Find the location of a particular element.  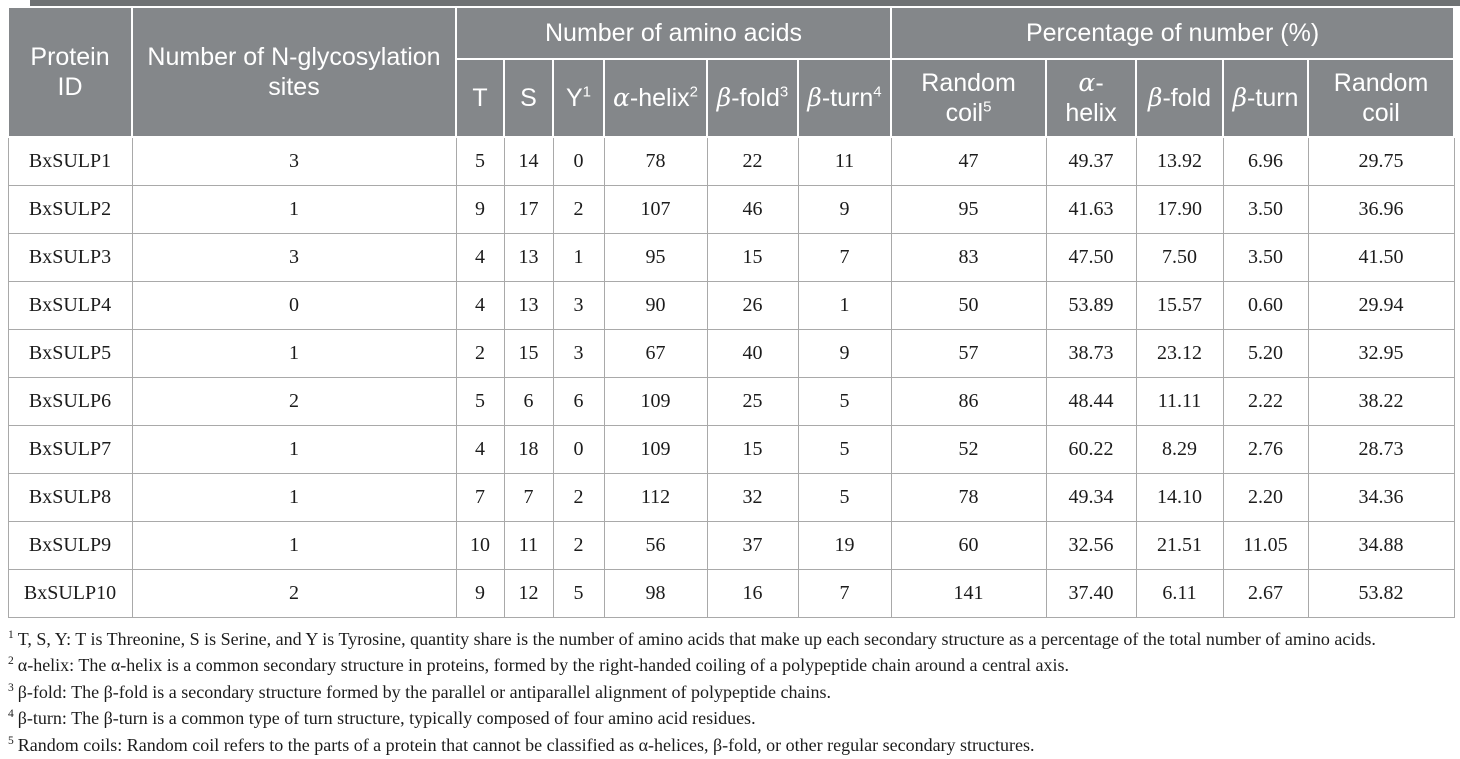

table-cell: 16 is located at coordinates (752, 593).